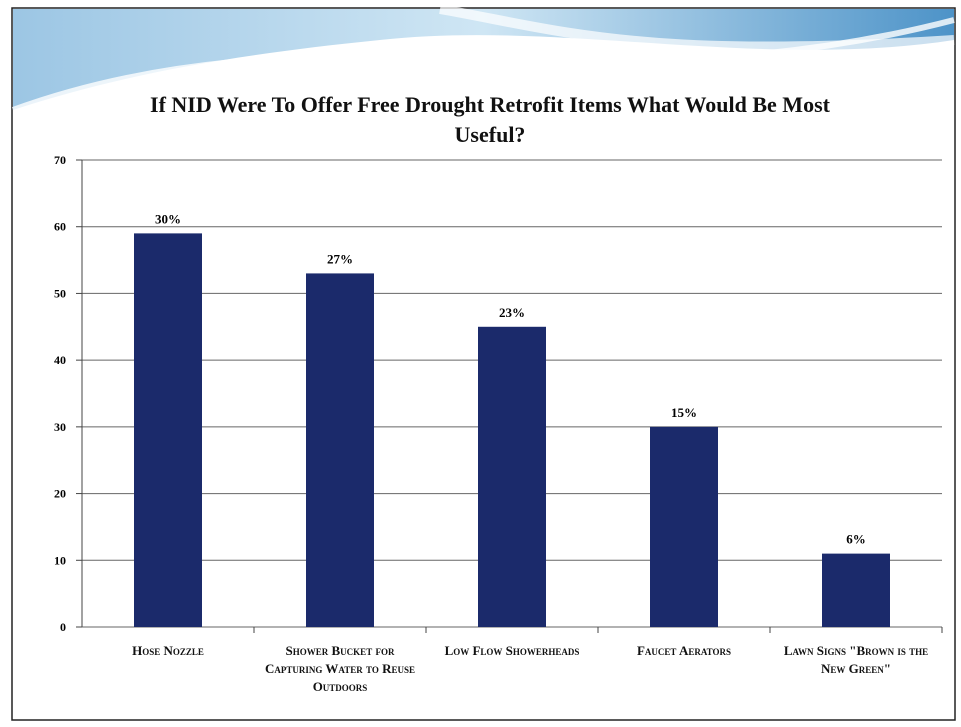 This screenshot has width=961, height=727. Describe the element at coordinates (168, 650) in the screenshot. I see `x-tick-label: Hose Nozzle` at that location.